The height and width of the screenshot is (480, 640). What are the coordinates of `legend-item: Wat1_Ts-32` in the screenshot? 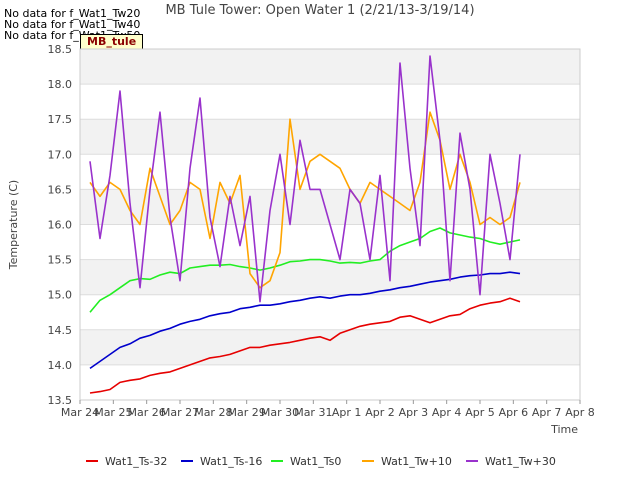 It's located at (126, 461).